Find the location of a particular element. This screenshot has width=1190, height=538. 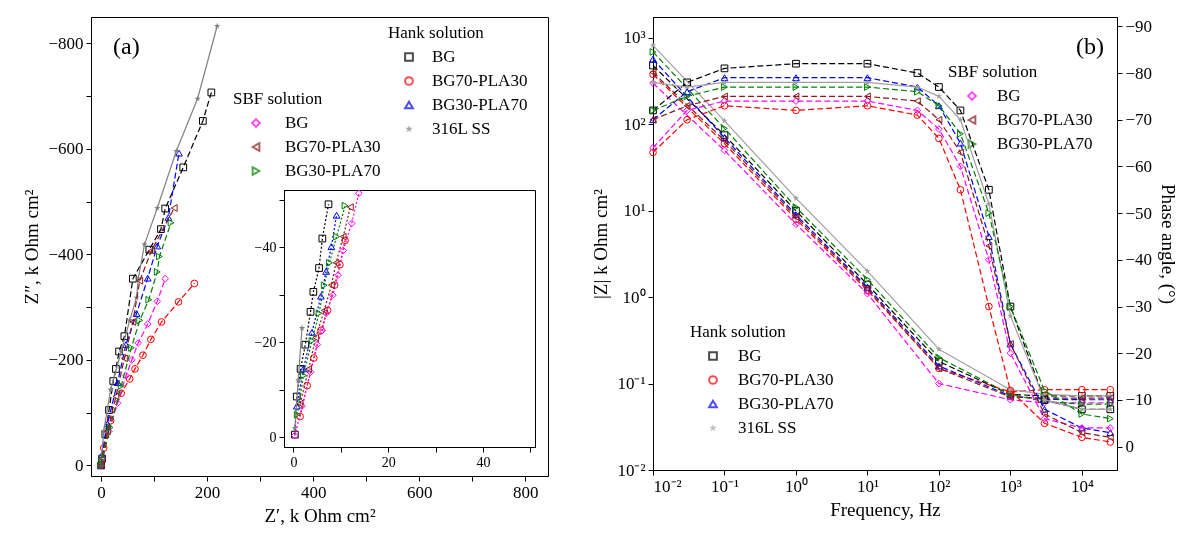

x-tick-label: 10⁰ is located at coordinates (796, 486).